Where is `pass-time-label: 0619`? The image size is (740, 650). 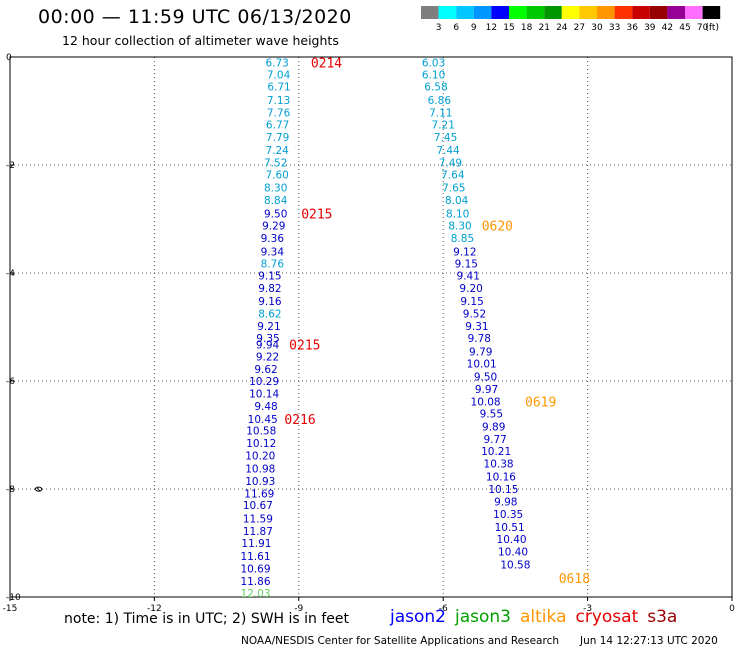 pass-time-label: 0619 is located at coordinates (540, 403).